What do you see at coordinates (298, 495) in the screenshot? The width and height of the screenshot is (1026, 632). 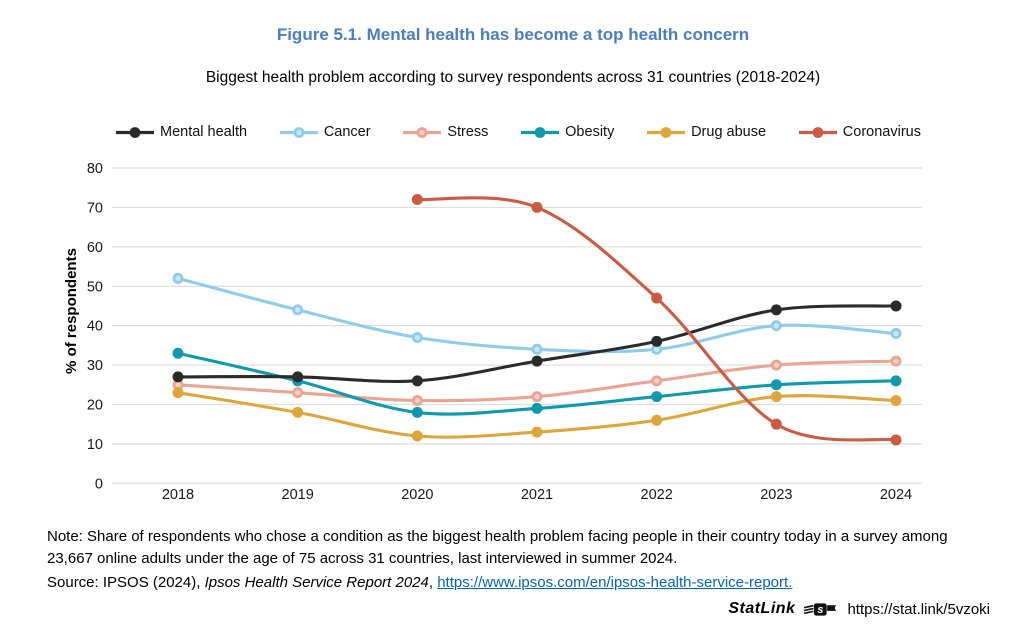 I see `x-tick-label: 2019` at bounding box center [298, 495].